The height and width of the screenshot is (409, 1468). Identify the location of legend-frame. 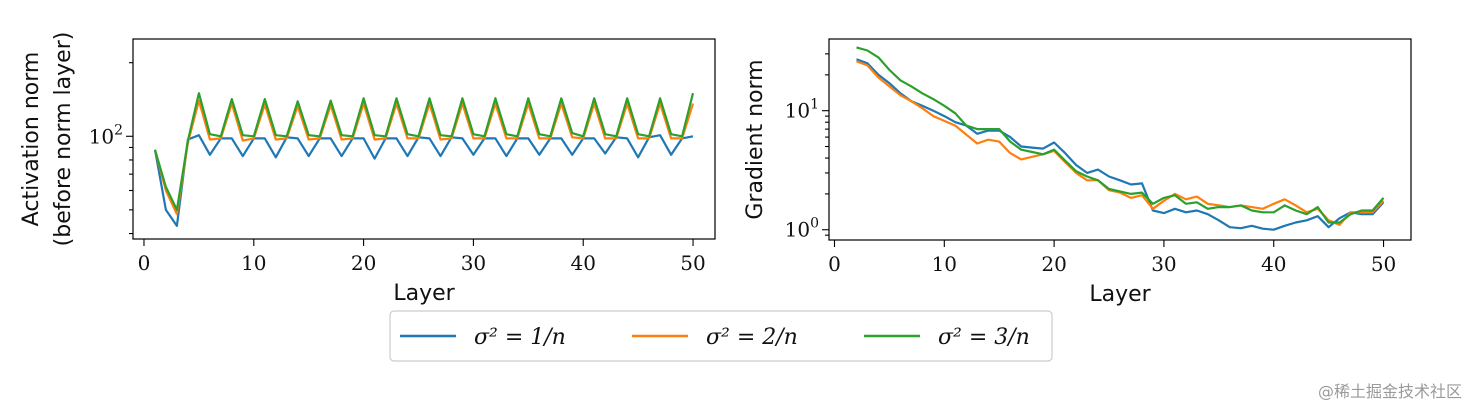
(721, 336).